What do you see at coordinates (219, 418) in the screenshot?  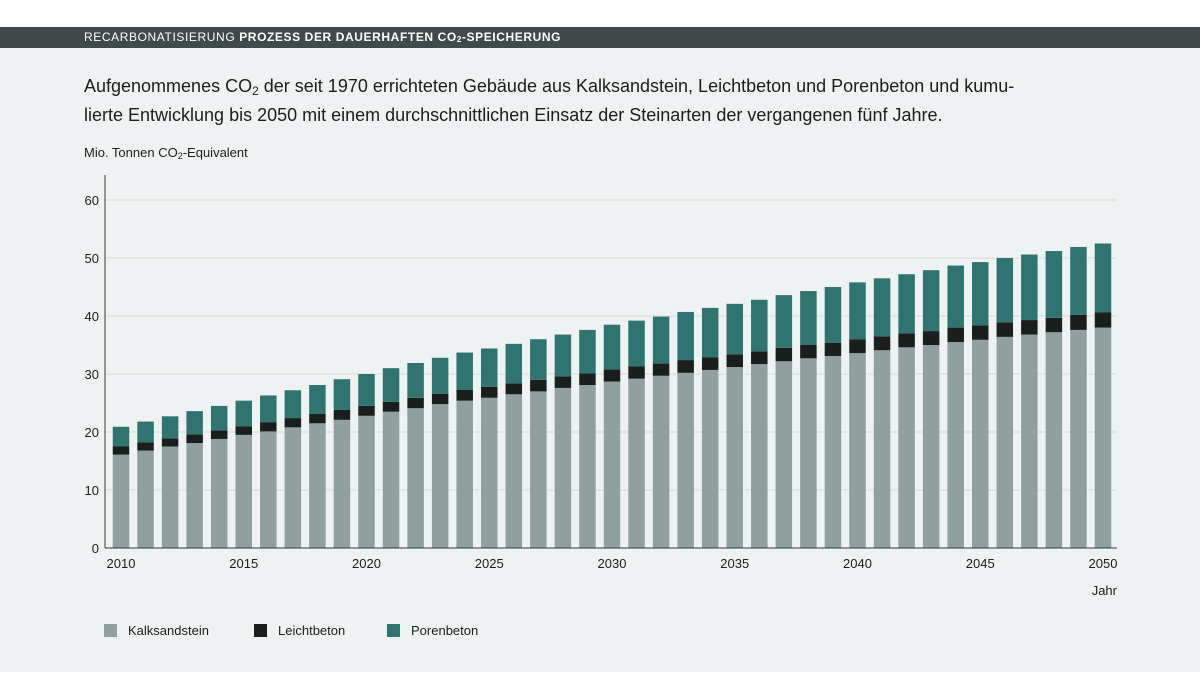 I see `bar-porenbeton-2014` at bounding box center [219, 418].